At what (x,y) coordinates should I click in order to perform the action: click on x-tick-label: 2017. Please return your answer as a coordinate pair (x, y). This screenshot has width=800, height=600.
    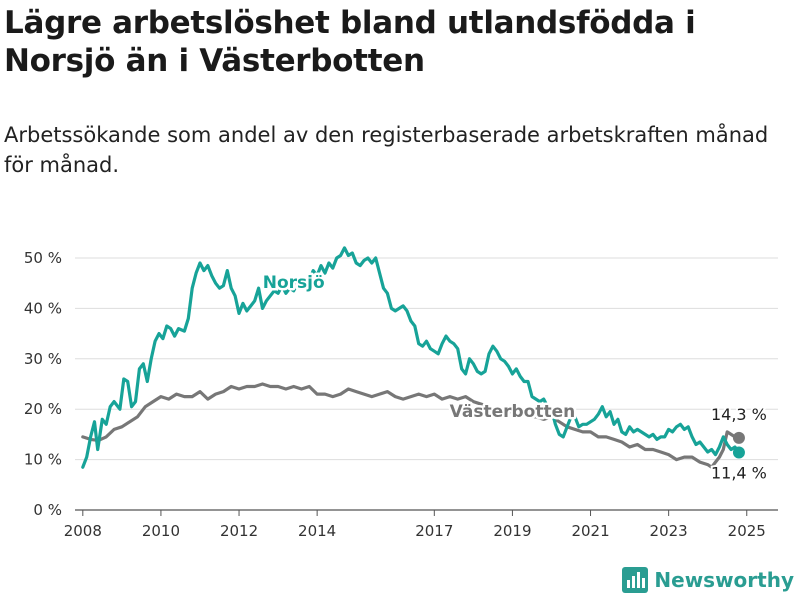
    Looking at the image, I should click on (434, 531).